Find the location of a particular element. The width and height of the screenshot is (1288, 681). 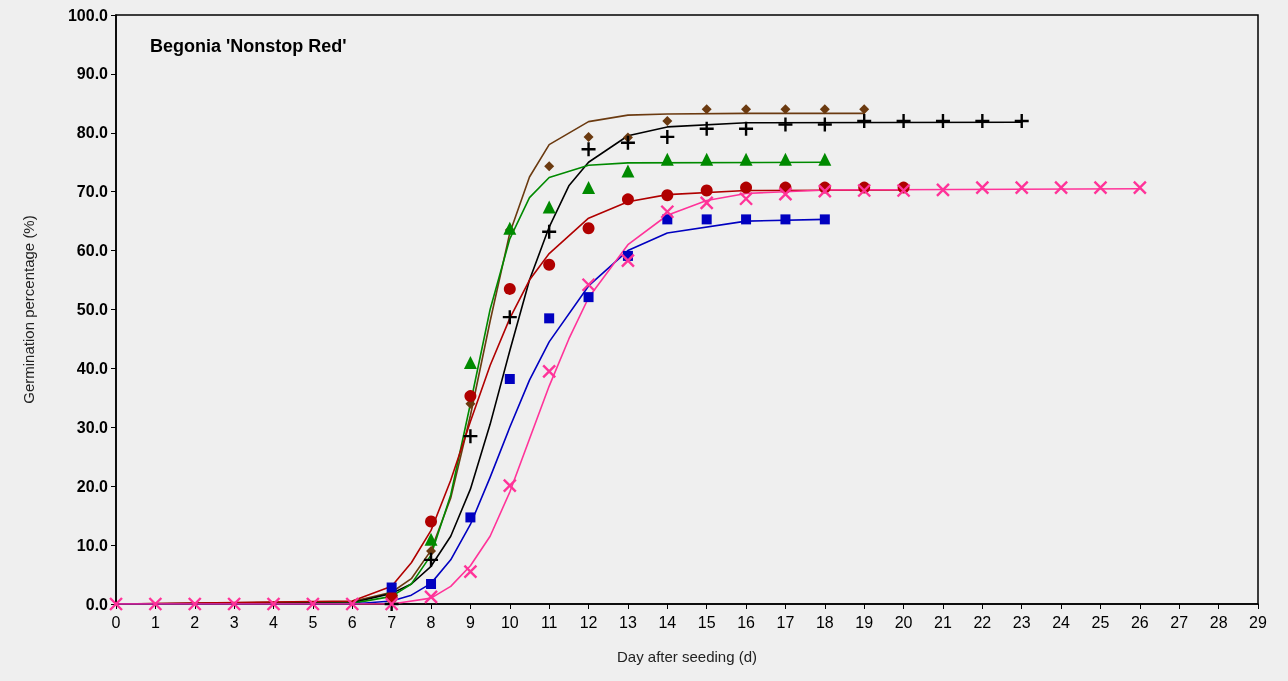

y-tick-label: 50.0 is located at coordinates (92, 309).